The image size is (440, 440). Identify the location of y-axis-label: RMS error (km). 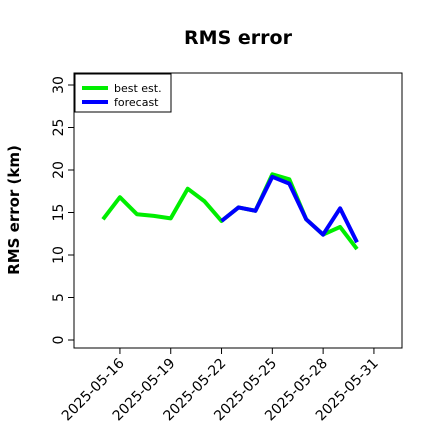
(14, 210).